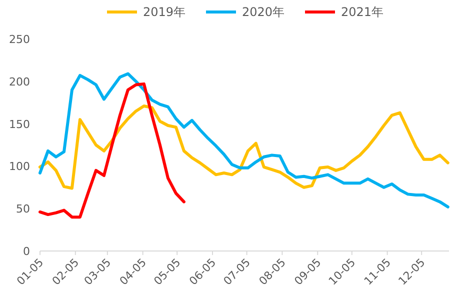  What do you see at coordinates (263, 12) in the screenshot?
I see `legend-label: 2020年` at bounding box center [263, 12].